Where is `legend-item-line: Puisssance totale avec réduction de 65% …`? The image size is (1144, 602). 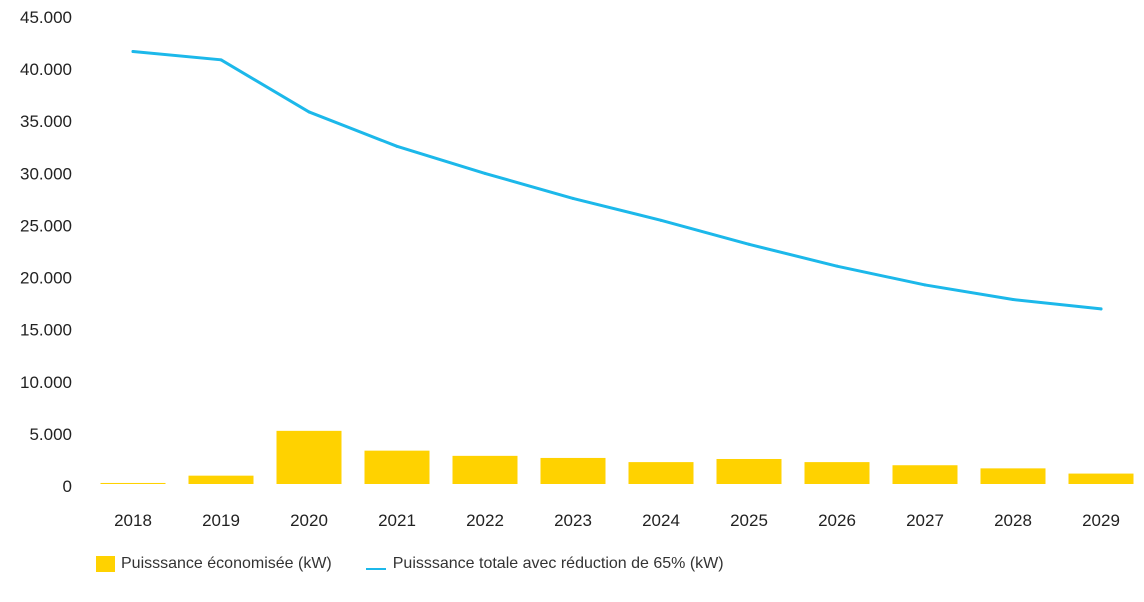 legend-item-line: Puisssance totale avec réduction de 65% … is located at coordinates (544, 564).